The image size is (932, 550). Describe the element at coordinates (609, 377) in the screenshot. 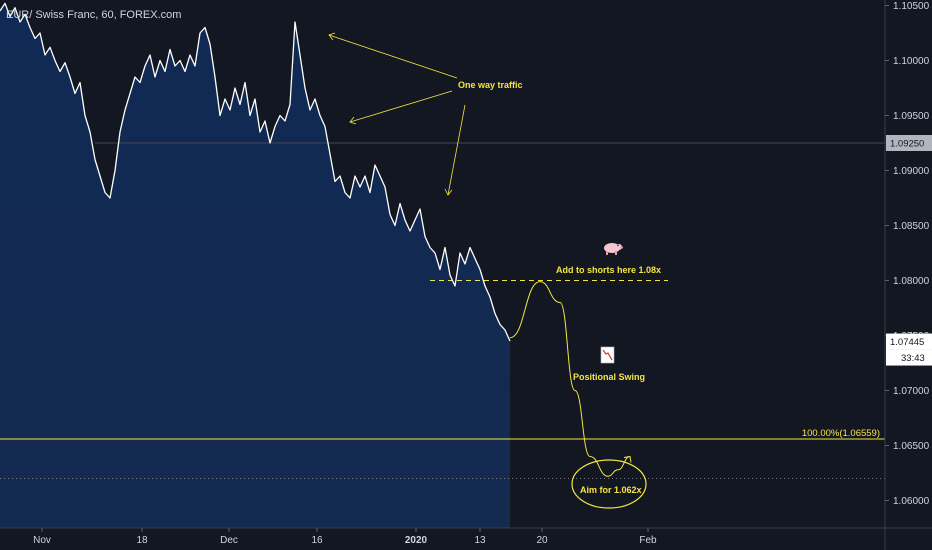

I see `annotation-positional-swing: Positional Swing` at that location.